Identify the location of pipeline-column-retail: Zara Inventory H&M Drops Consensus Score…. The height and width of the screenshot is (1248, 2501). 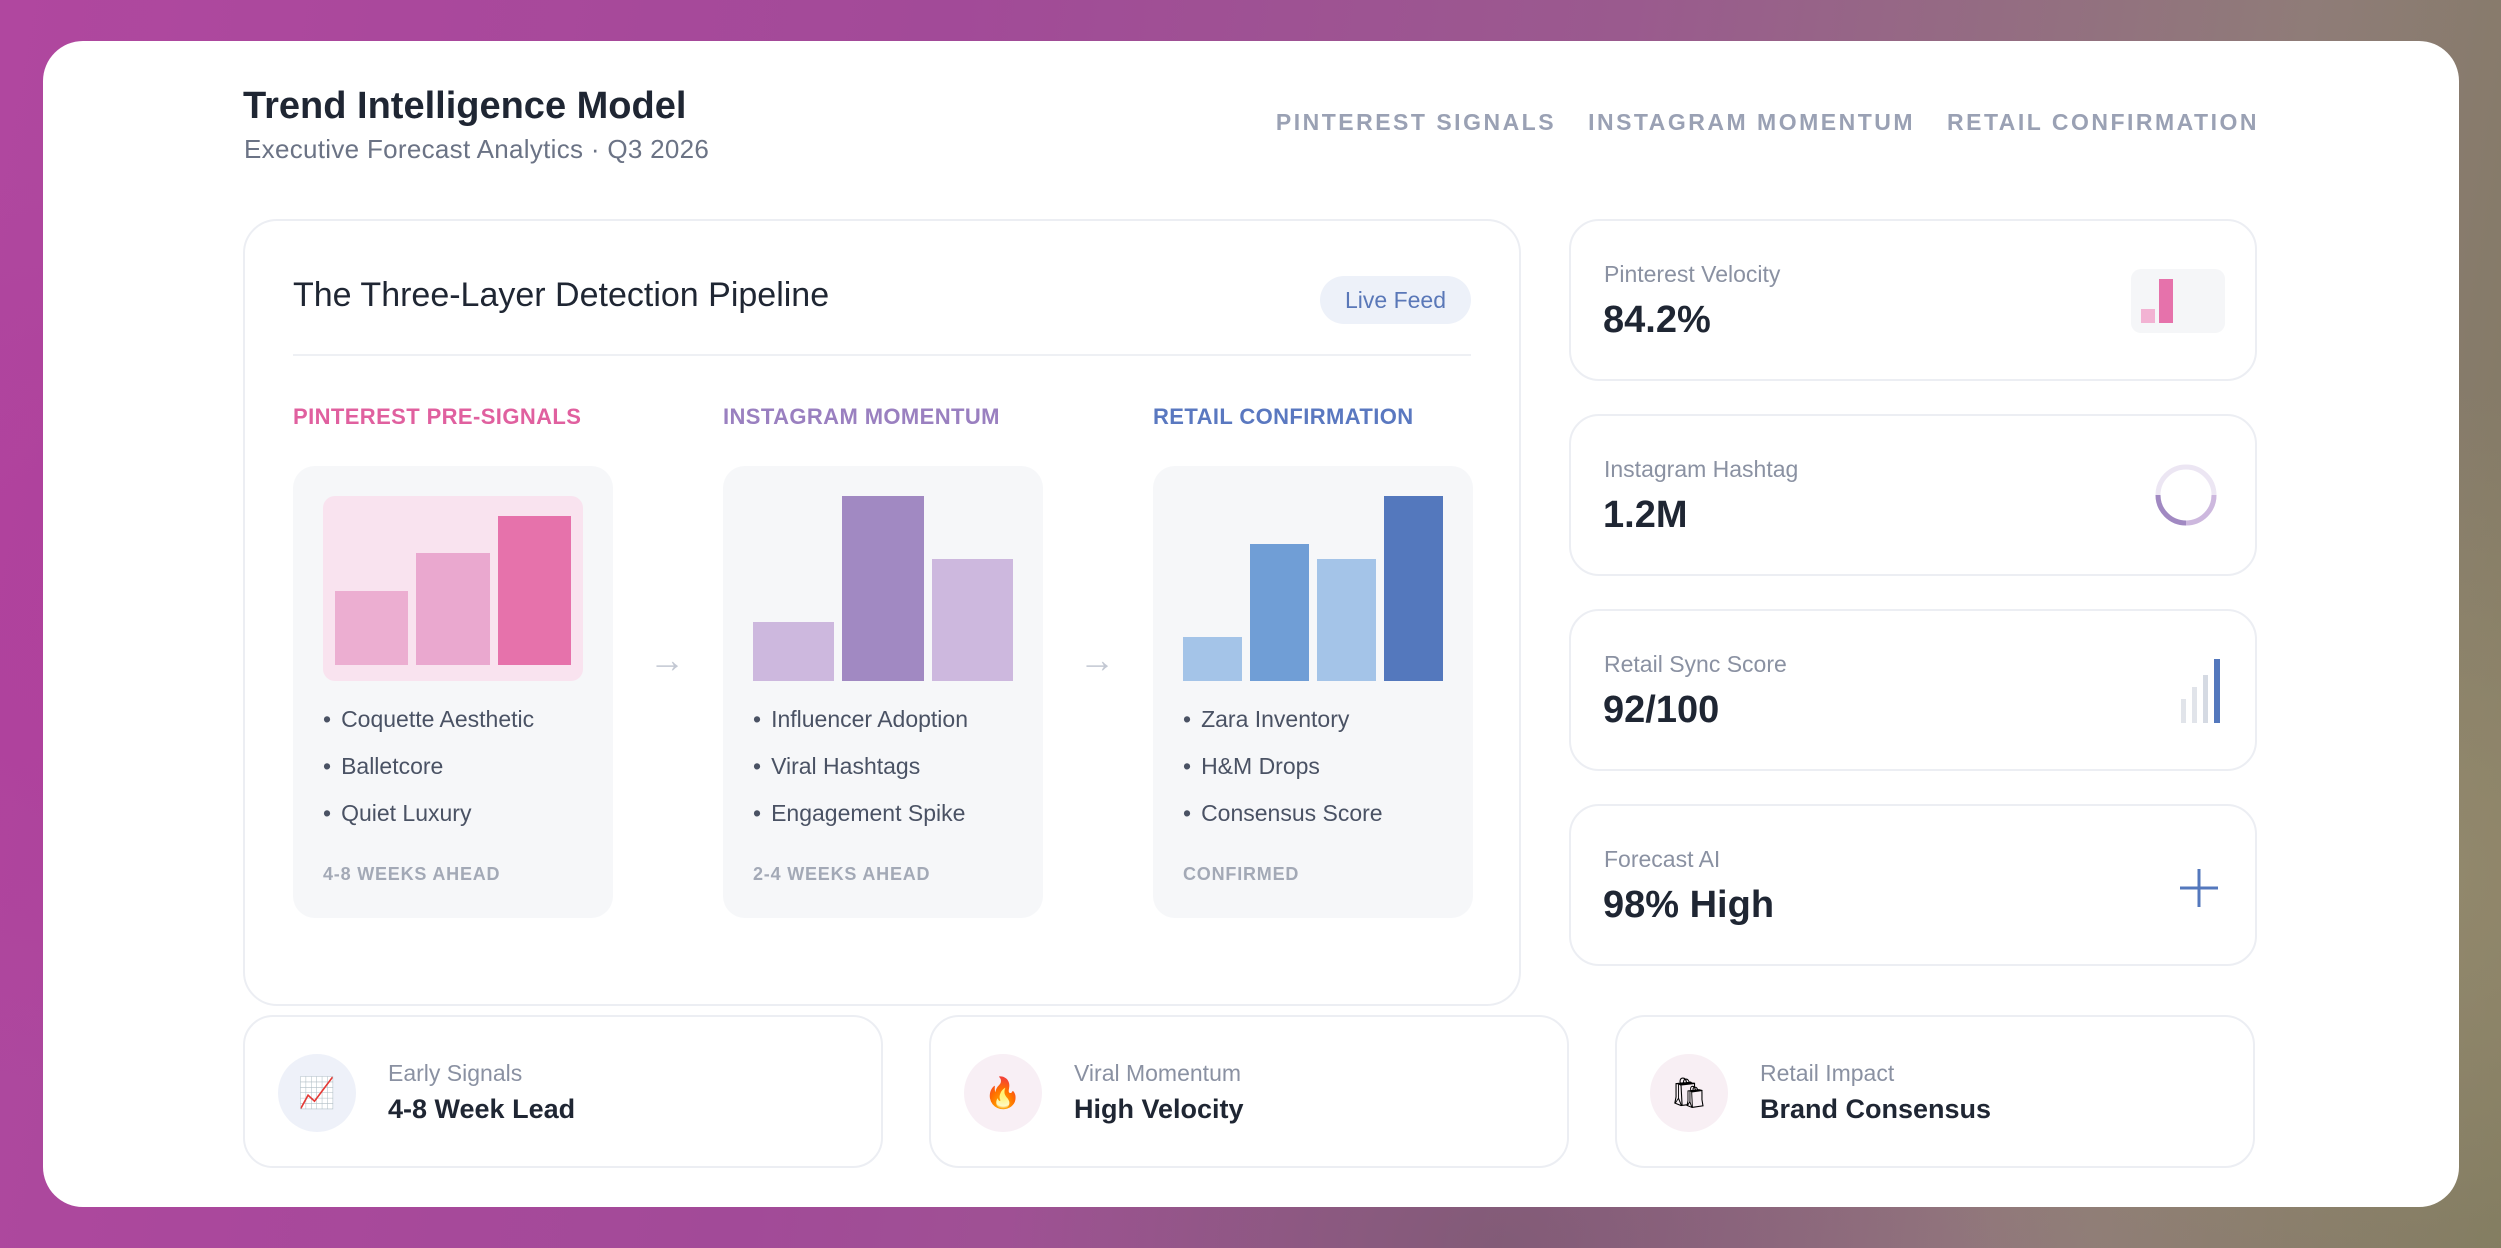
(1313, 692).